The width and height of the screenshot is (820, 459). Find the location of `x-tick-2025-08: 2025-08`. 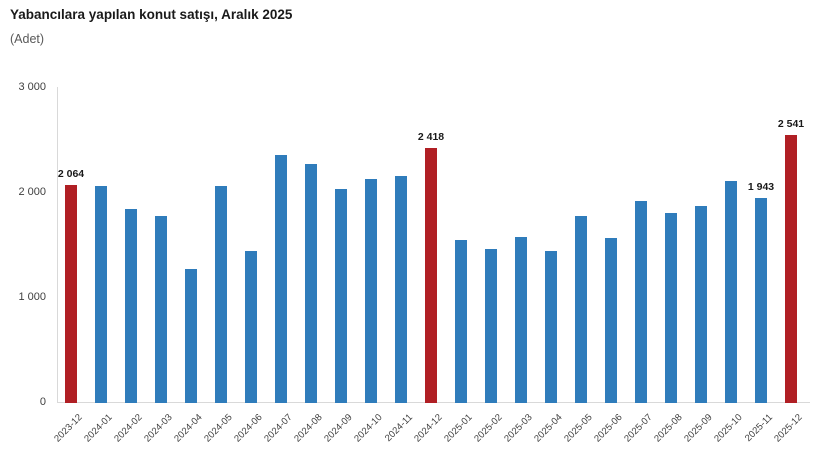

x-tick-2025-08: 2025-08 is located at coordinates (668, 428).